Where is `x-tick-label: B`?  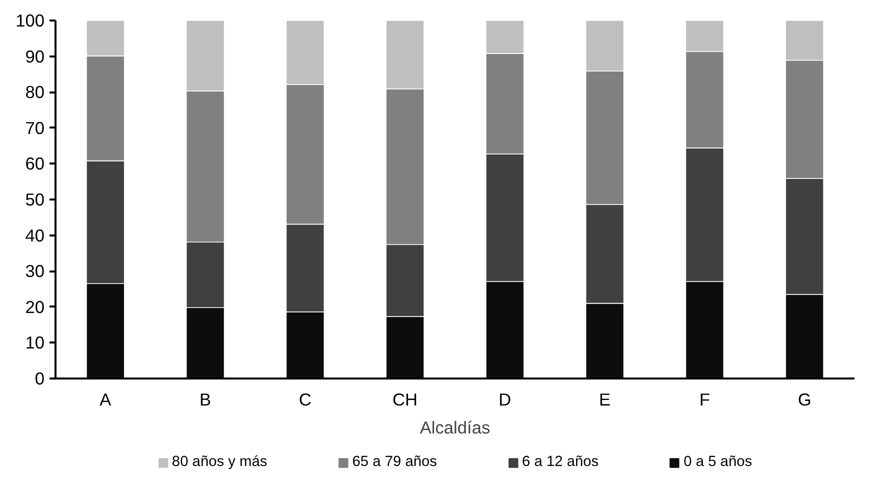
x-tick-label: B is located at coordinates (206, 400).